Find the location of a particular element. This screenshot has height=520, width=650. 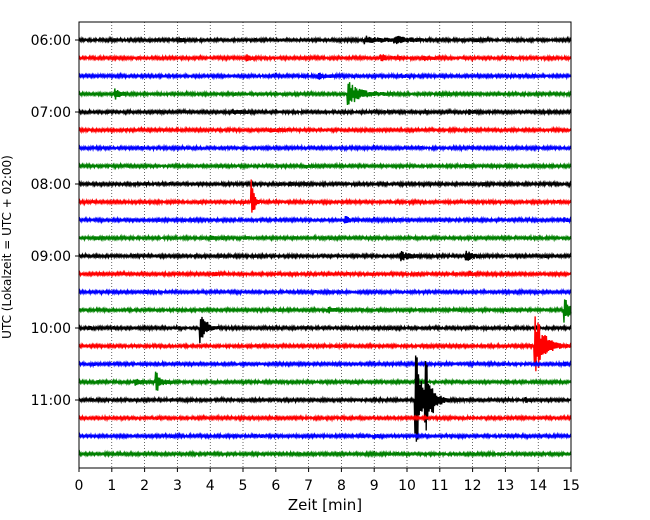

trace-10:15 is located at coordinates (325, 344).